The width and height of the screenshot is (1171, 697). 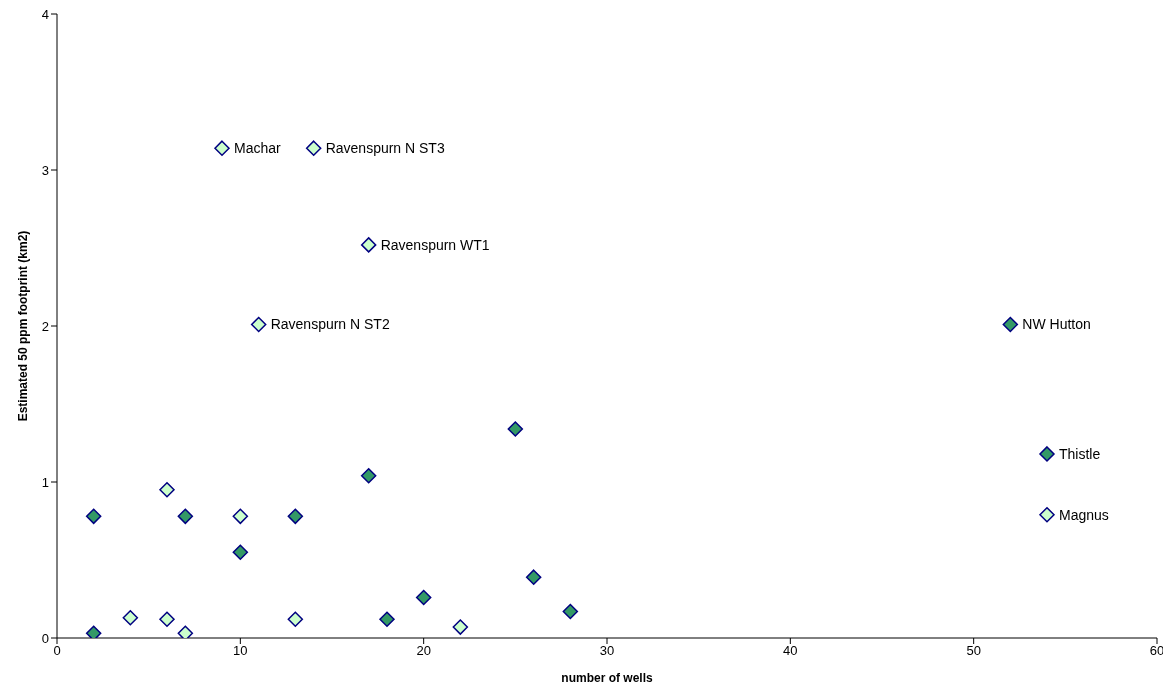 What do you see at coordinates (607, 651) in the screenshot?
I see `x-tick-label: 30` at bounding box center [607, 651].